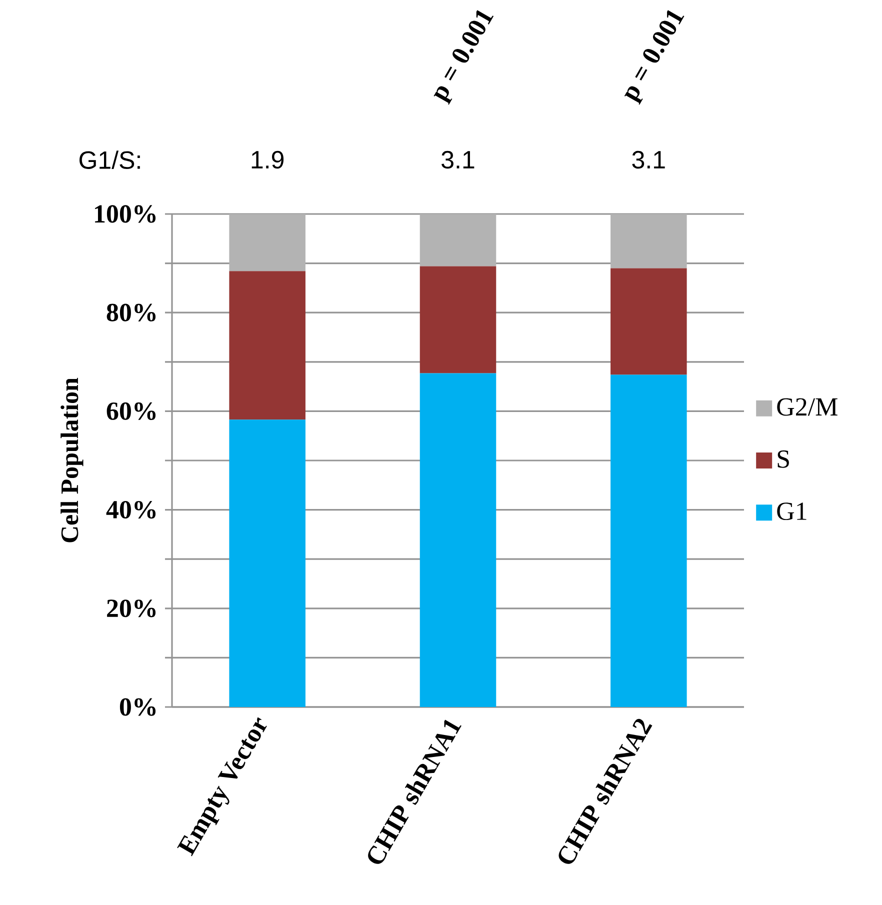 The width and height of the screenshot is (882, 905). What do you see at coordinates (783, 459) in the screenshot?
I see `legend-label: S` at bounding box center [783, 459].